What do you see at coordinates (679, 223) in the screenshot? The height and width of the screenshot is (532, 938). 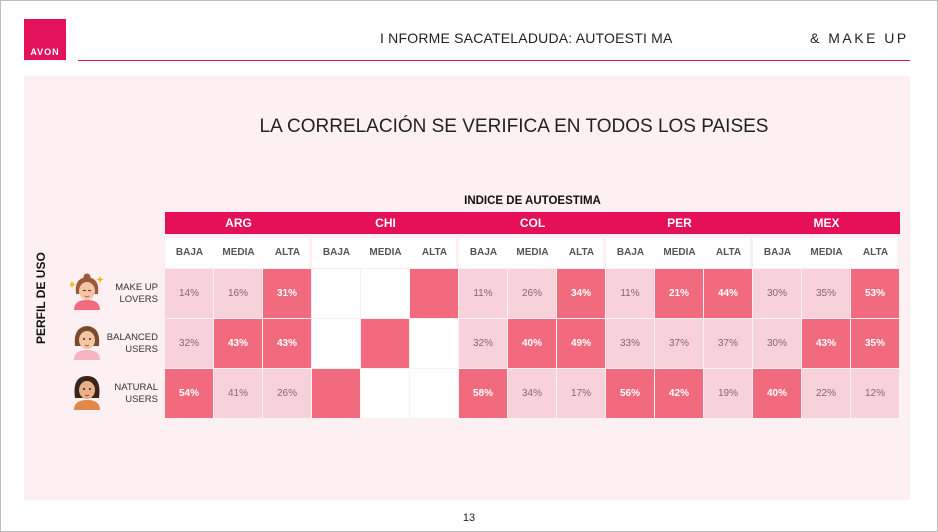 I see `country-header-per: PER` at bounding box center [679, 223].